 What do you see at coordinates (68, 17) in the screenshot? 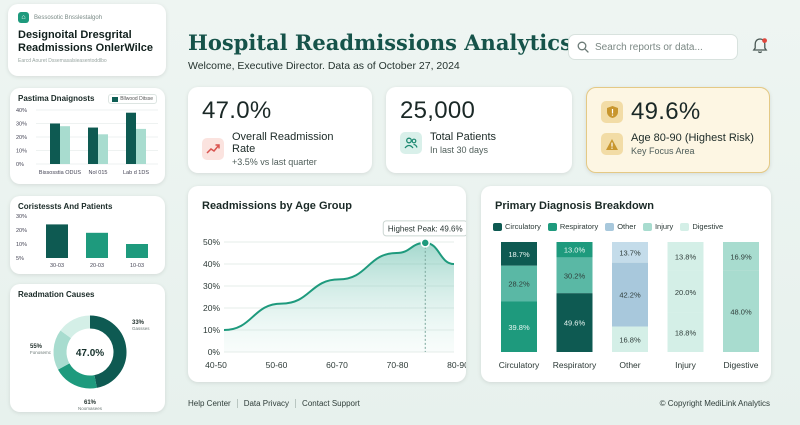
I see `brand-app-name: Bessosotic Bnsslestalgoh` at bounding box center [68, 17].